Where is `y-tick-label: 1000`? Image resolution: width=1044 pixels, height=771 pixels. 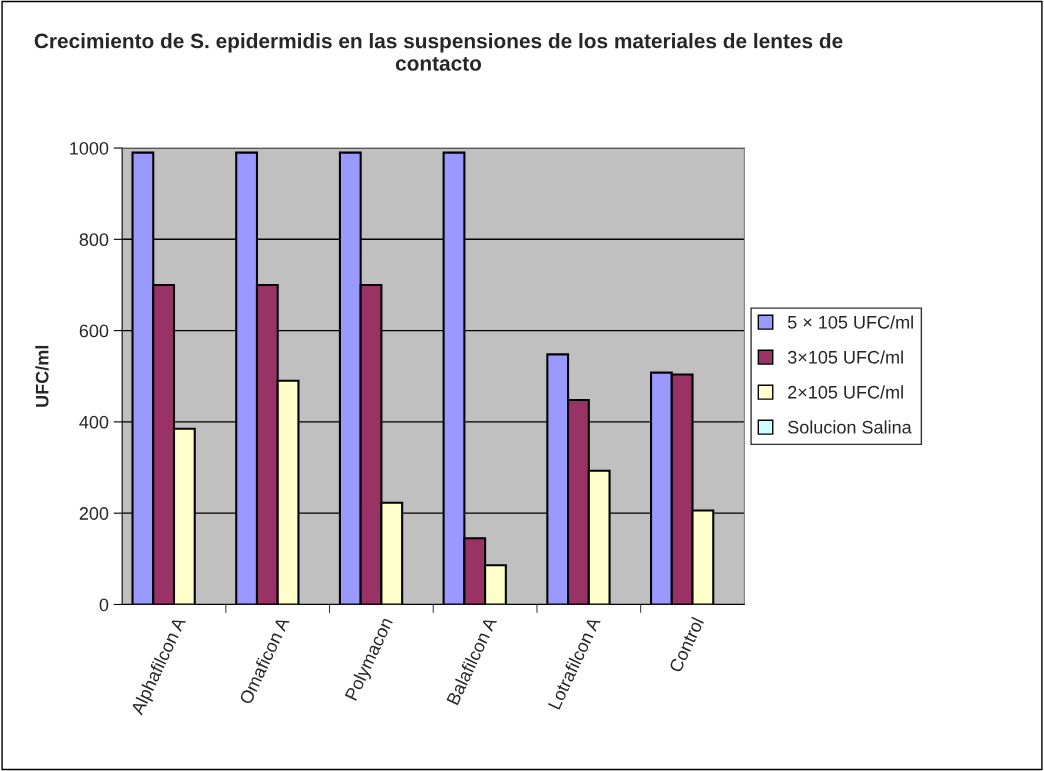
y-tick-label: 1000 is located at coordinates (89, 148).